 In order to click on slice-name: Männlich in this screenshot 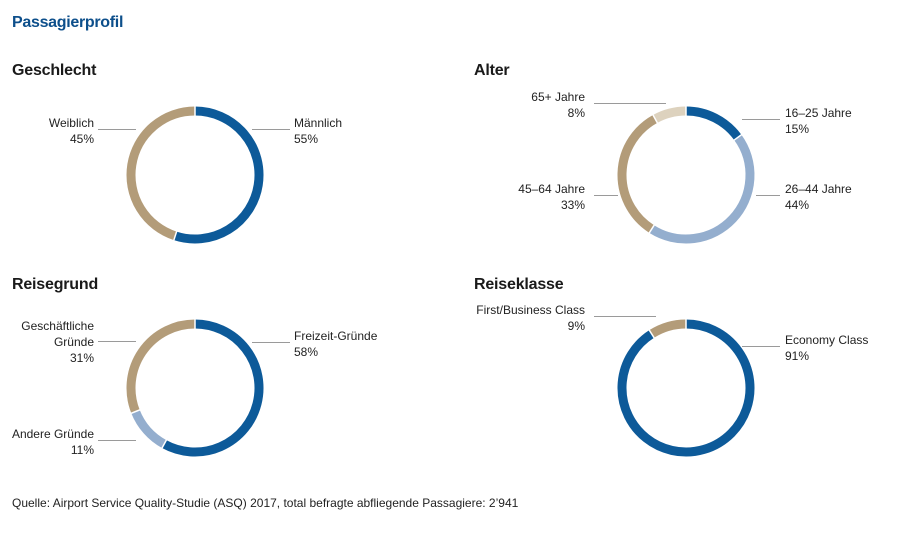, I will do `click(318, 123)`.